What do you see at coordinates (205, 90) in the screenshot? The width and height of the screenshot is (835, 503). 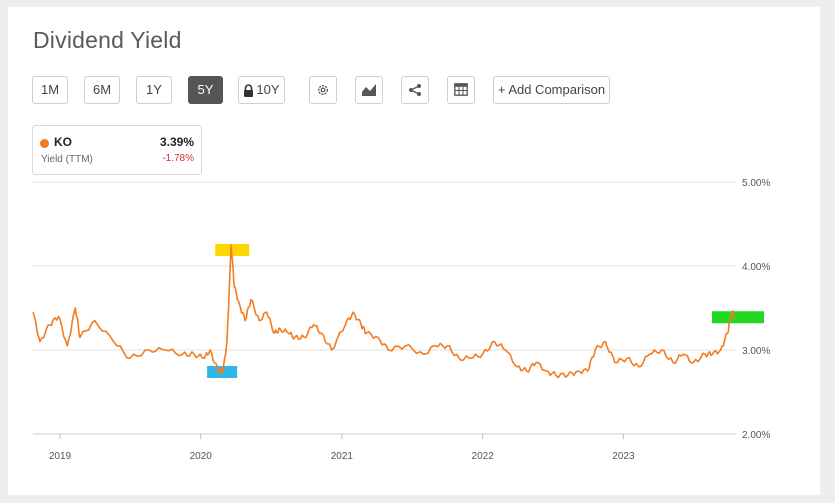 I see `range-5y-button: 5Y` at bounding box center [205, 90].